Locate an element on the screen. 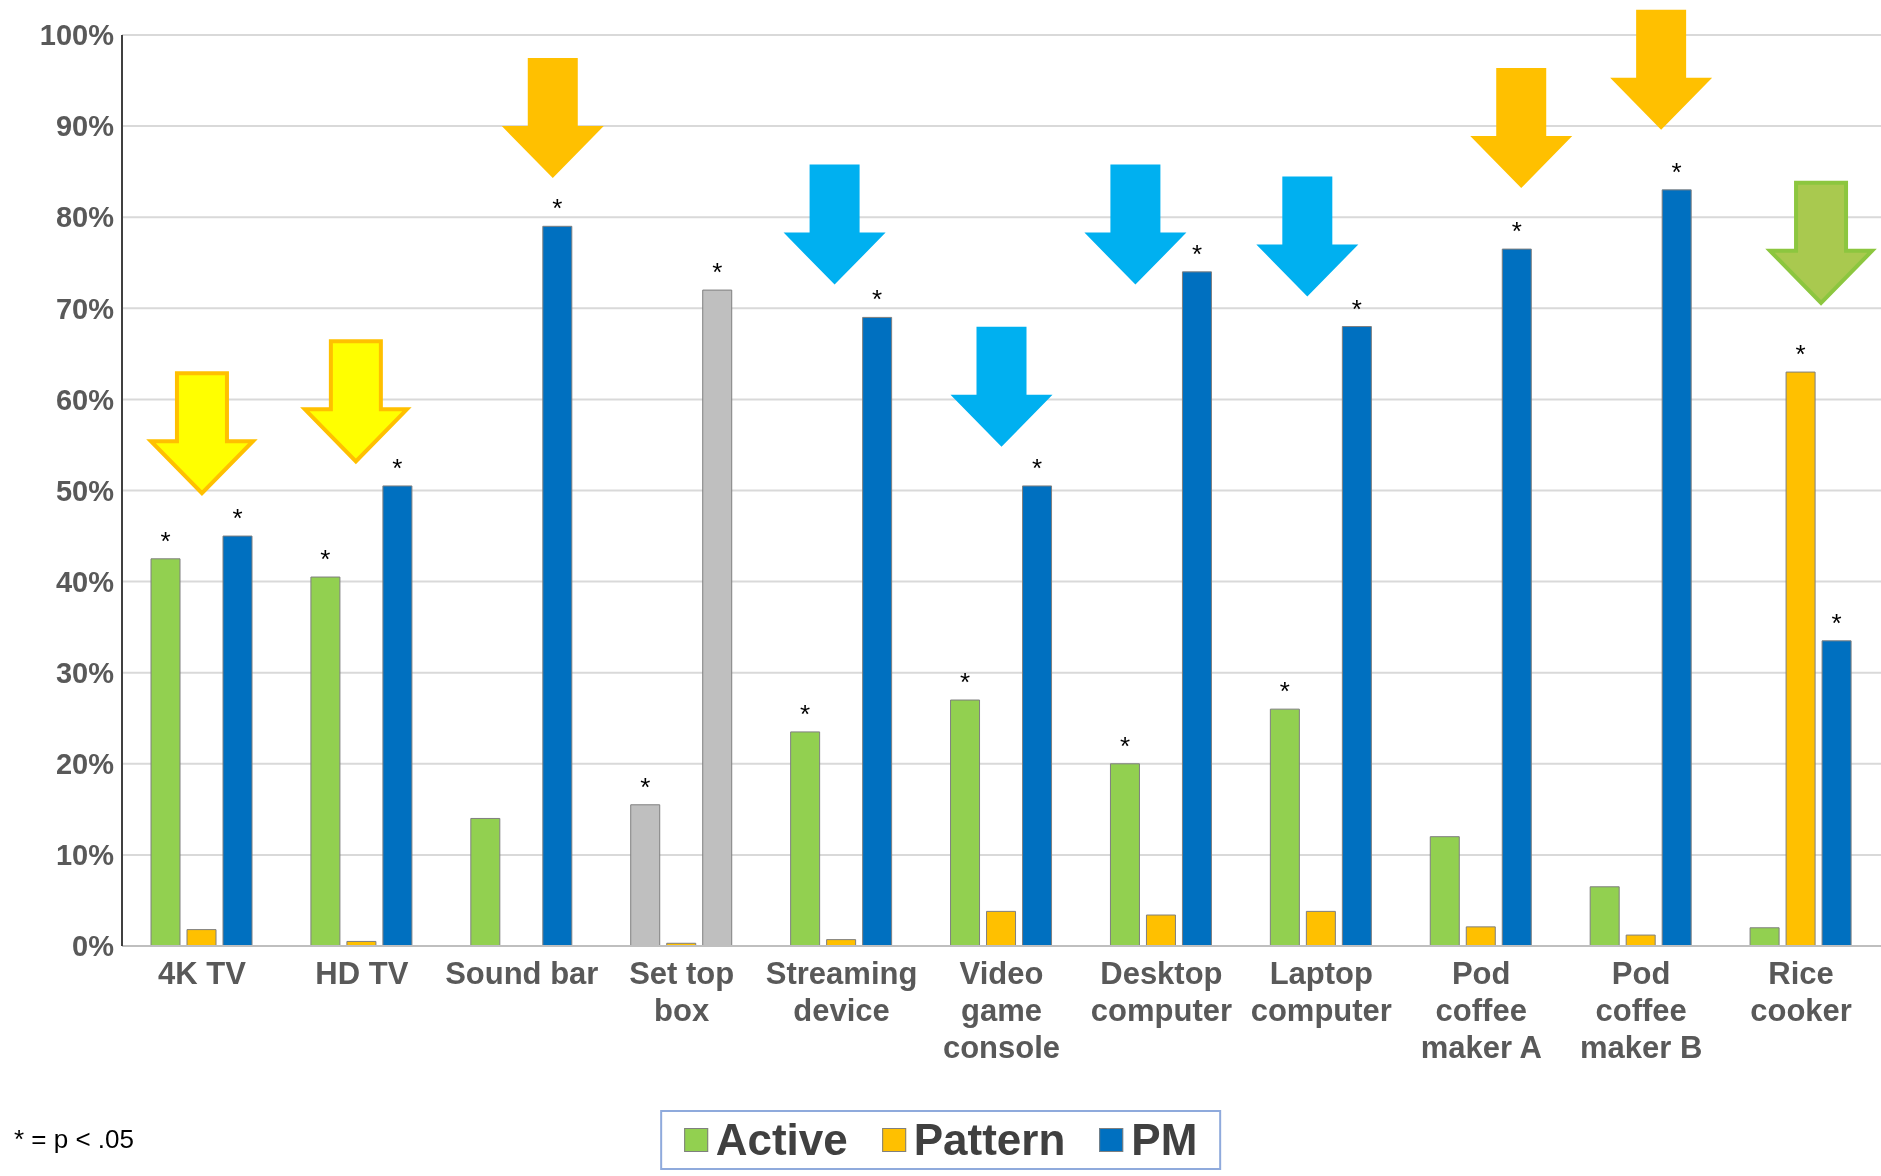 The width and height of the screenshot is (1881, 1176). y-tick-label: 60% is located at coordinates (85, 399).